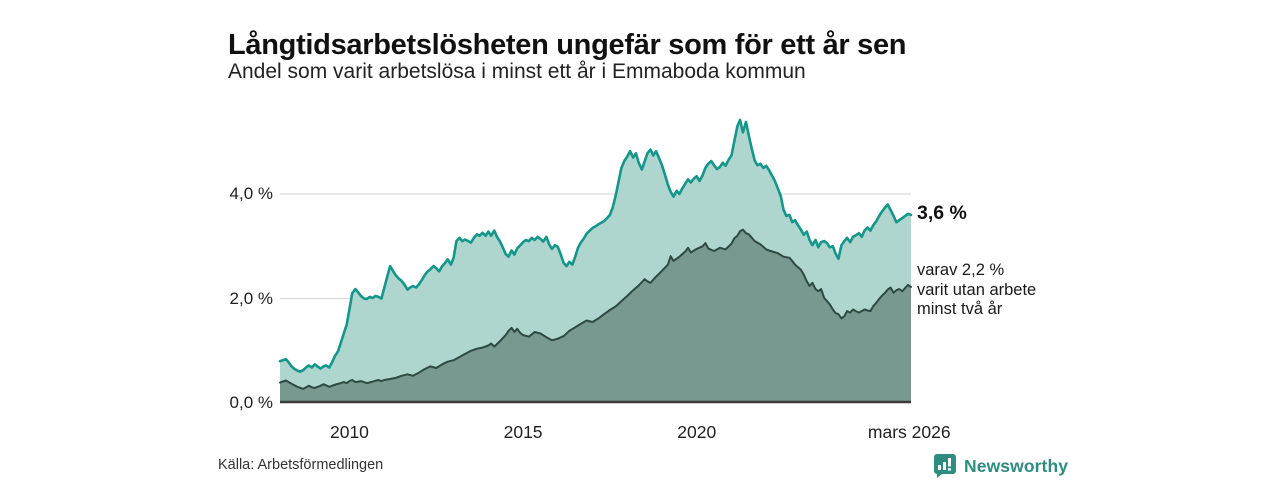  What do you see at coordinates (697, 432) in the screenshot?
I see `x-tick-label: 2020` at bounding box center [697, 432].